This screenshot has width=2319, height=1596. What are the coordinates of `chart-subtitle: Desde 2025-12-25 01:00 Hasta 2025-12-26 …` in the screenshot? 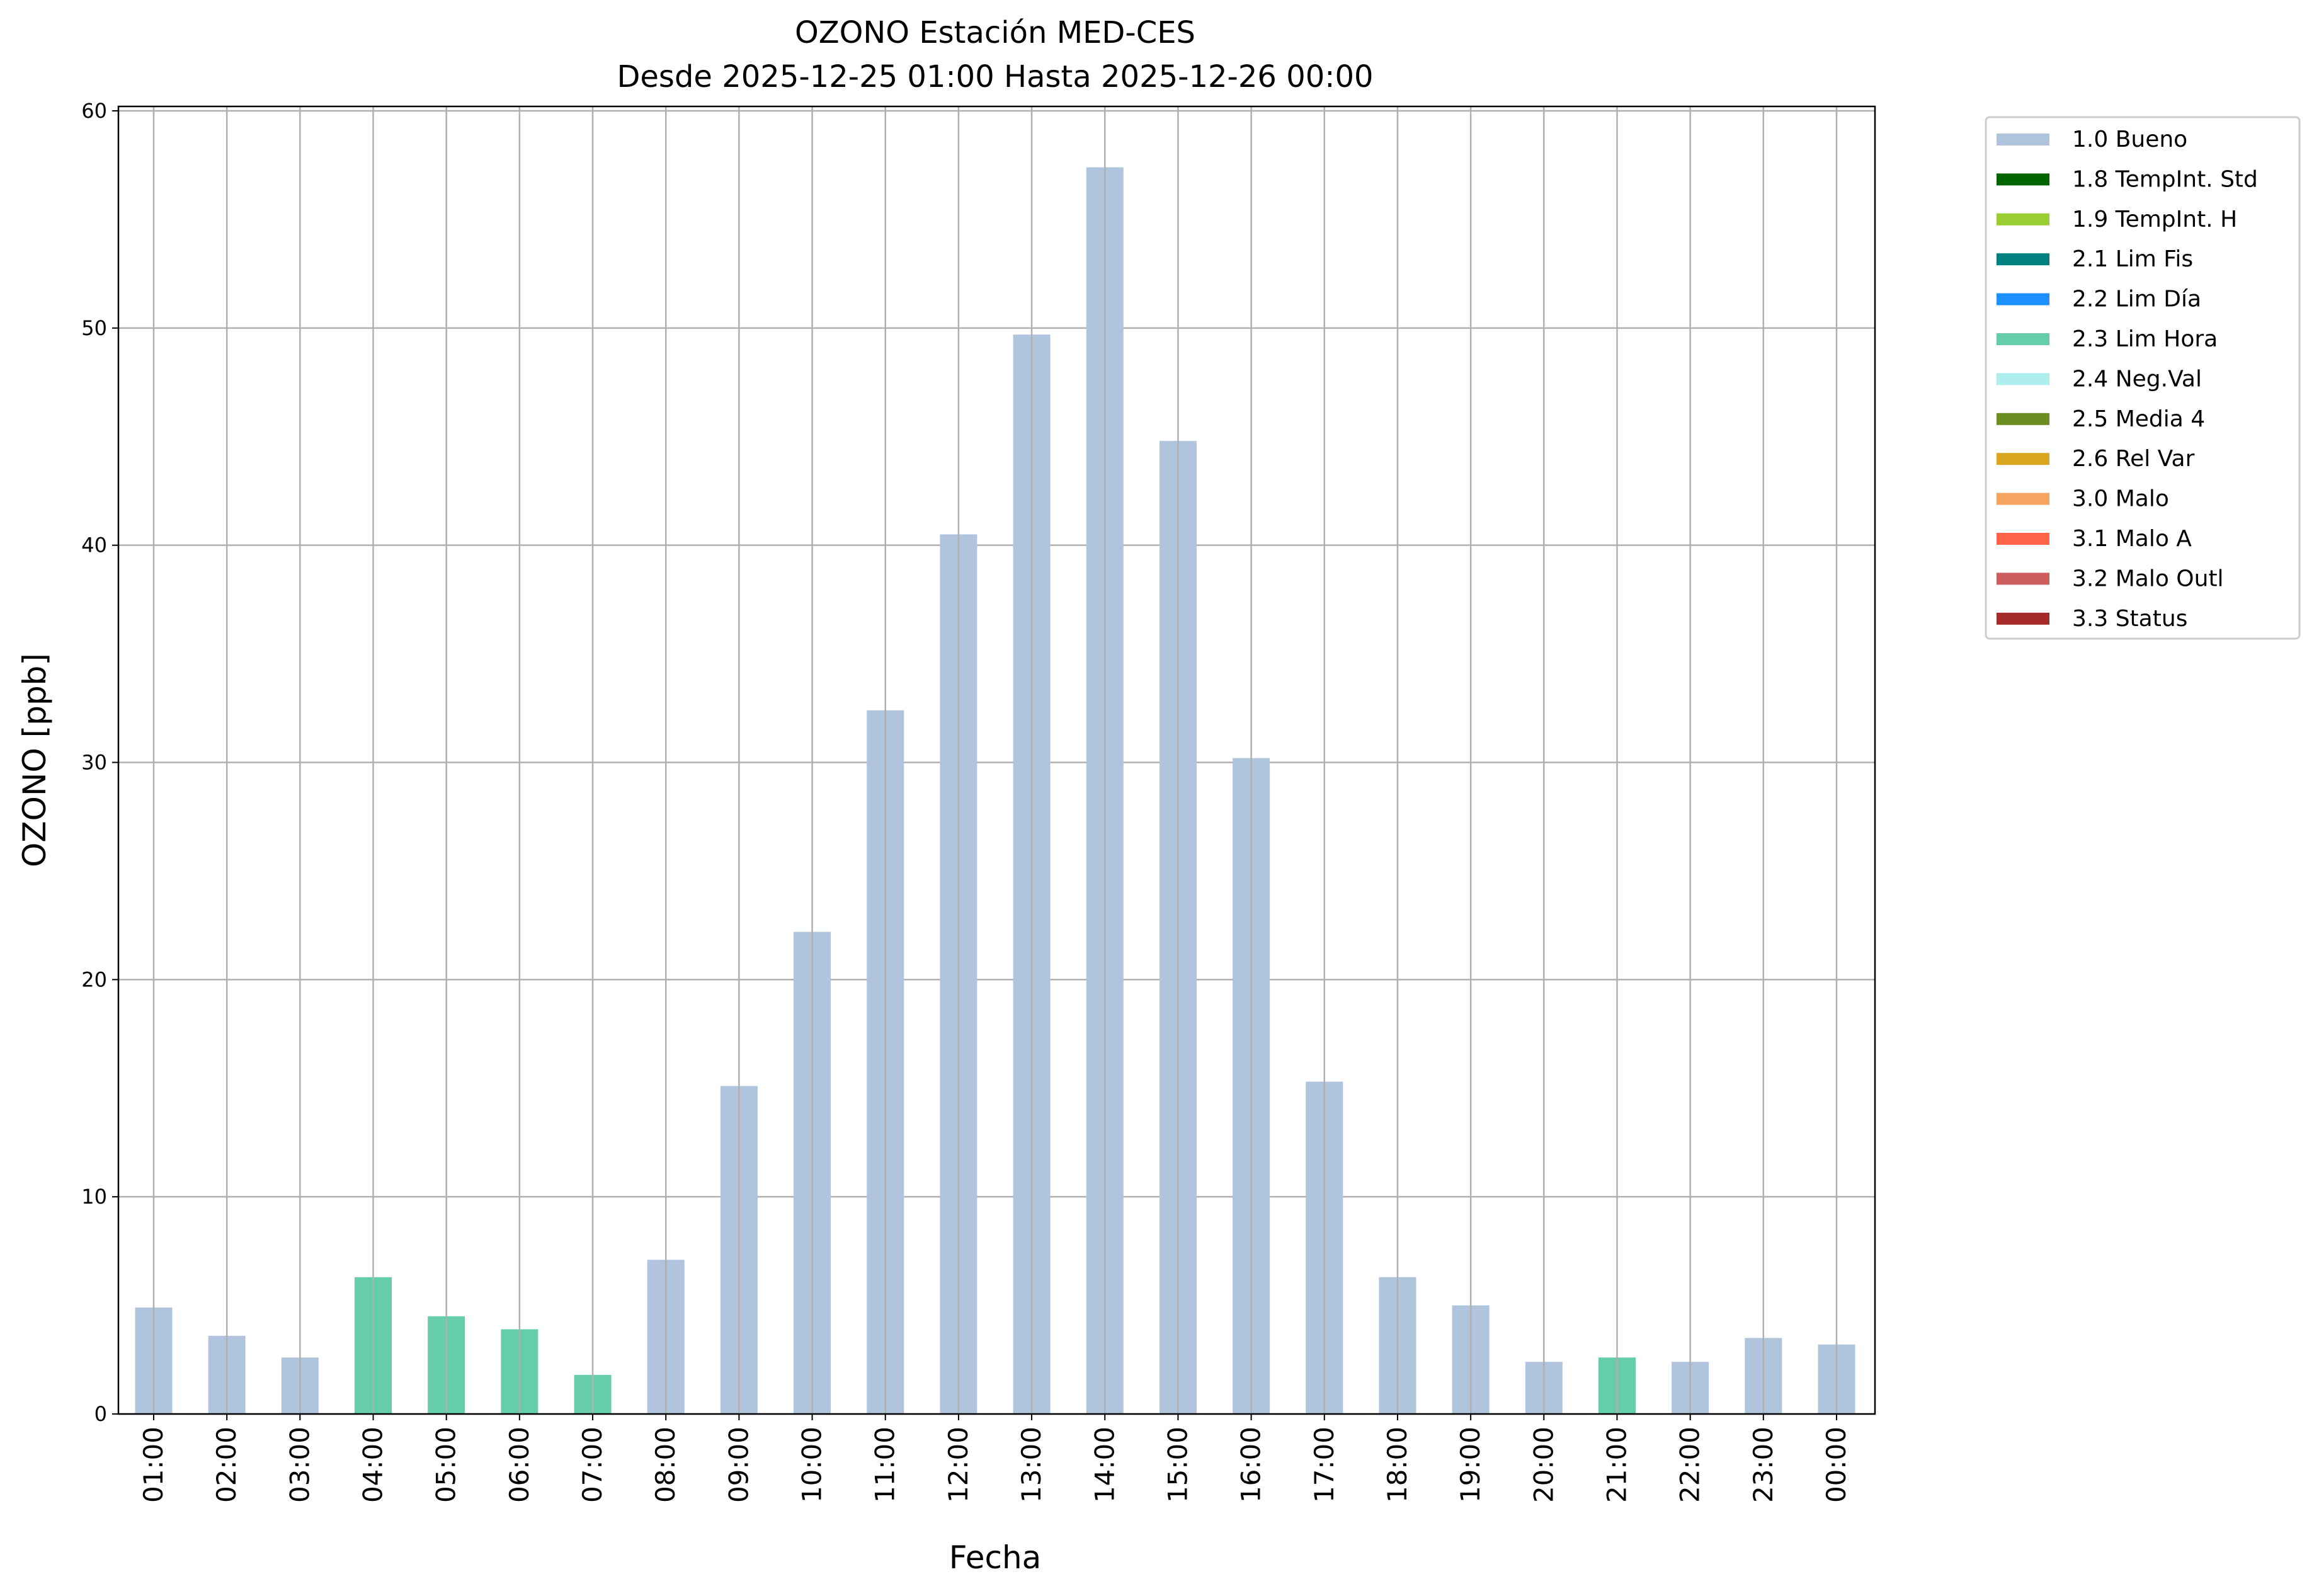 It's located at (995, 76).